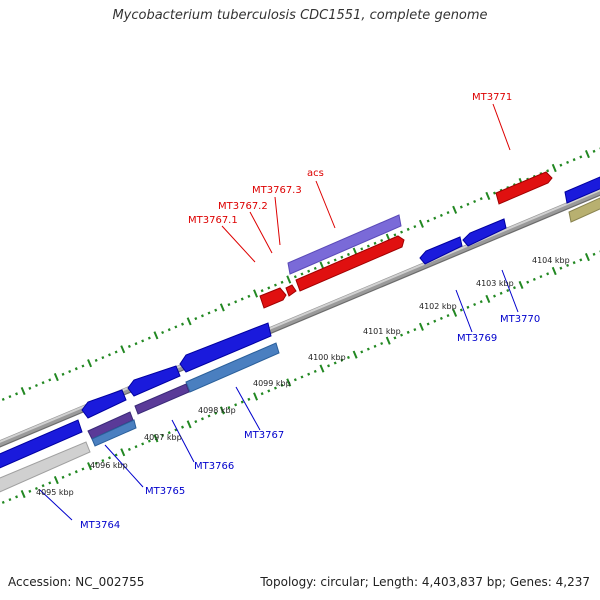  What do you see at coordinates (165, 491) in the screenshot?
I see `label-mt3765: MT3765` at bounding box center [165, 491].